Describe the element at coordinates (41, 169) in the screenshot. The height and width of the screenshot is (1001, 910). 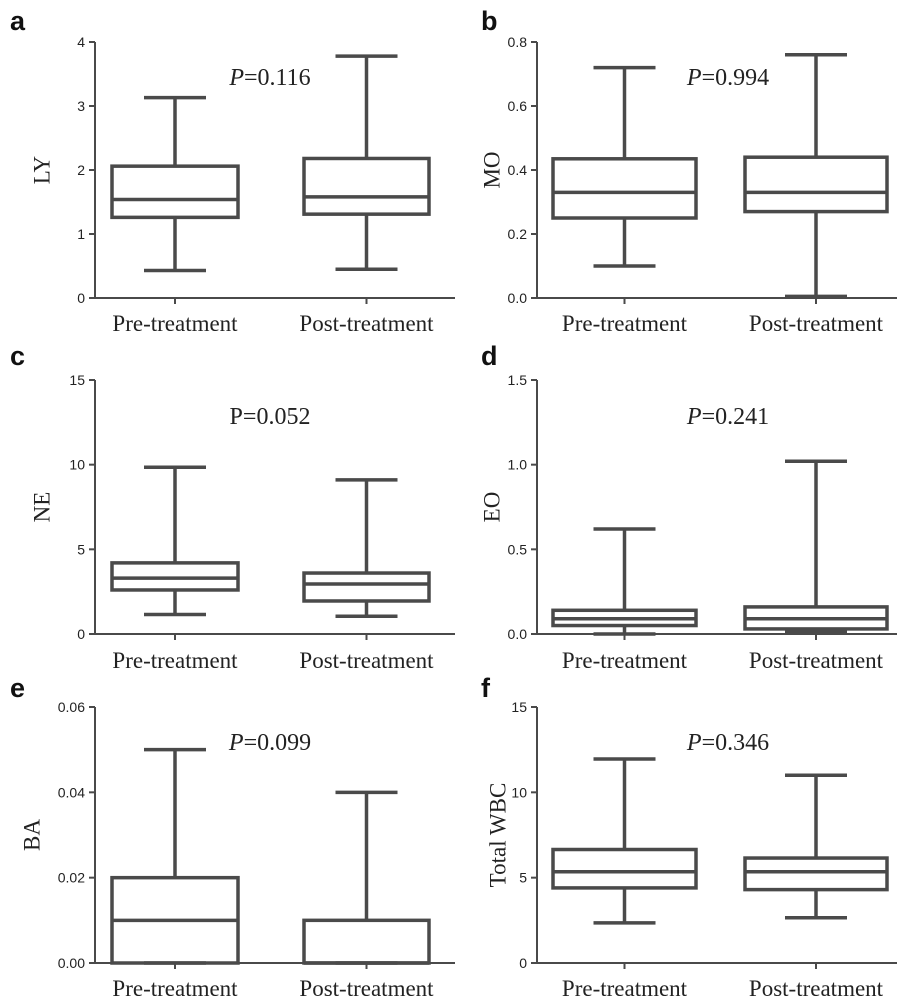
I see `y-axis-label: LY` at that location.